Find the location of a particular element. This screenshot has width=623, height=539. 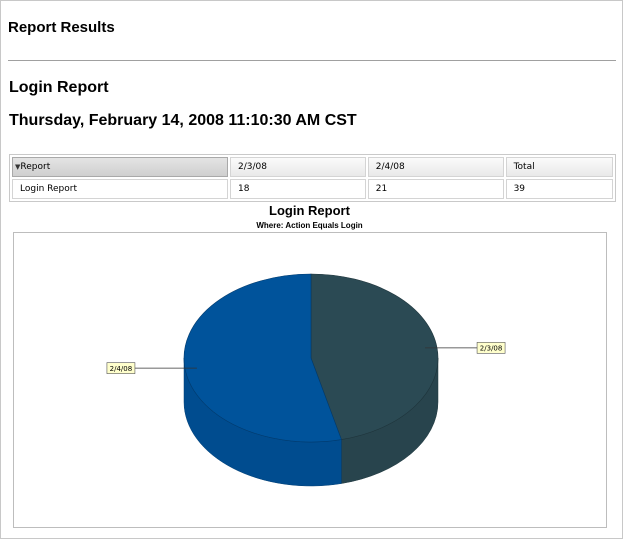

column-header-label: Report is located at coordinates (35, 167).